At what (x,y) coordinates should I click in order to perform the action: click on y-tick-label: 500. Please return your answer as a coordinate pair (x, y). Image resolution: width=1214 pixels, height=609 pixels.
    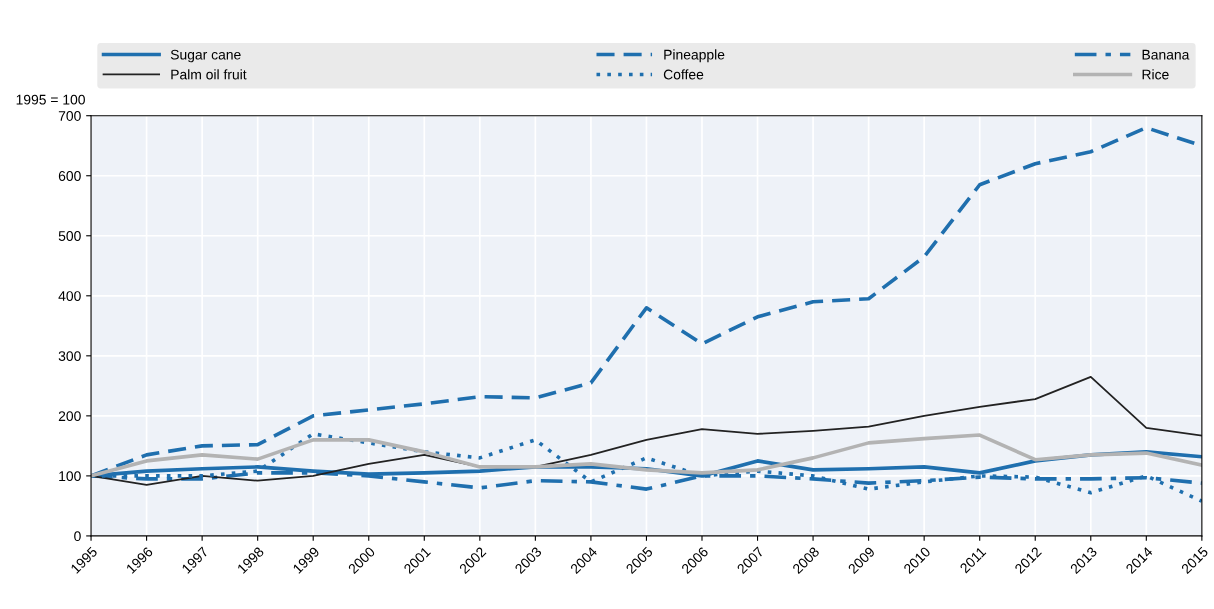
    Looking at the image, I should click on (69, 236).